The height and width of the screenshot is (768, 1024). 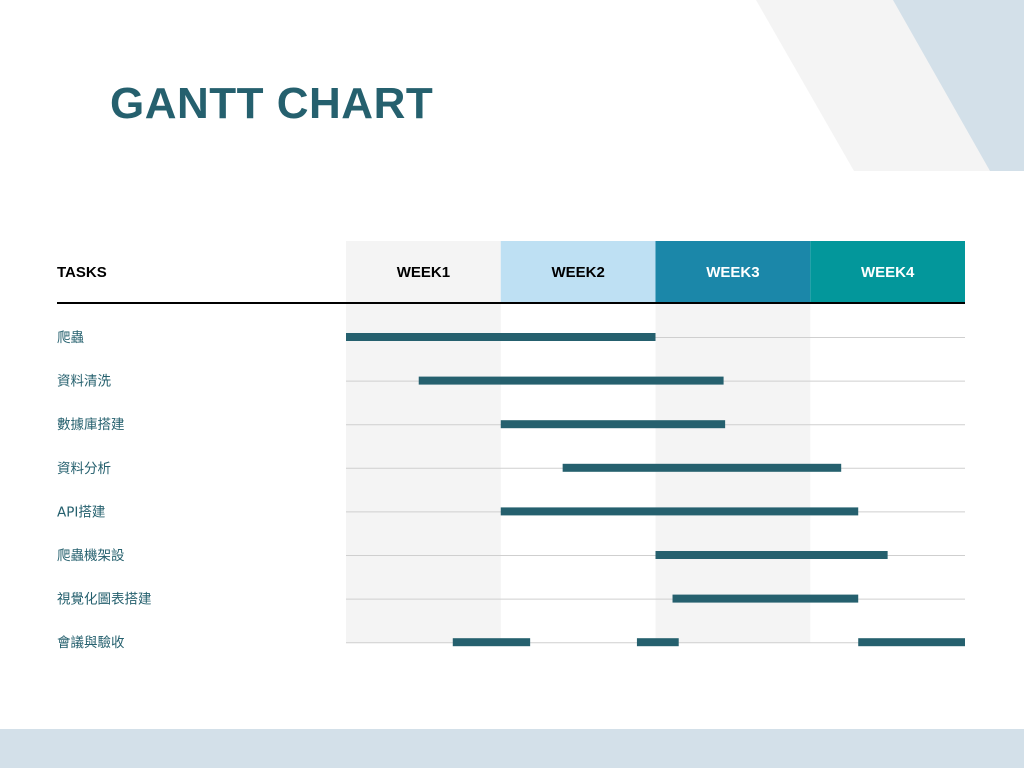 What do you see at coordinates (958, 85) in the screenshot?
I see `decor-blue-band` at bounding box center [958, 85].